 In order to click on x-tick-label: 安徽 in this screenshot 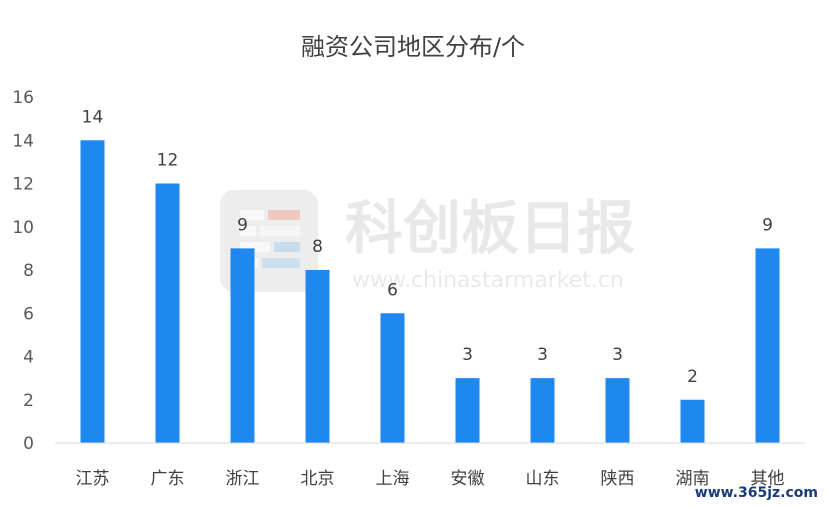, I will do `click(468, 479)`.